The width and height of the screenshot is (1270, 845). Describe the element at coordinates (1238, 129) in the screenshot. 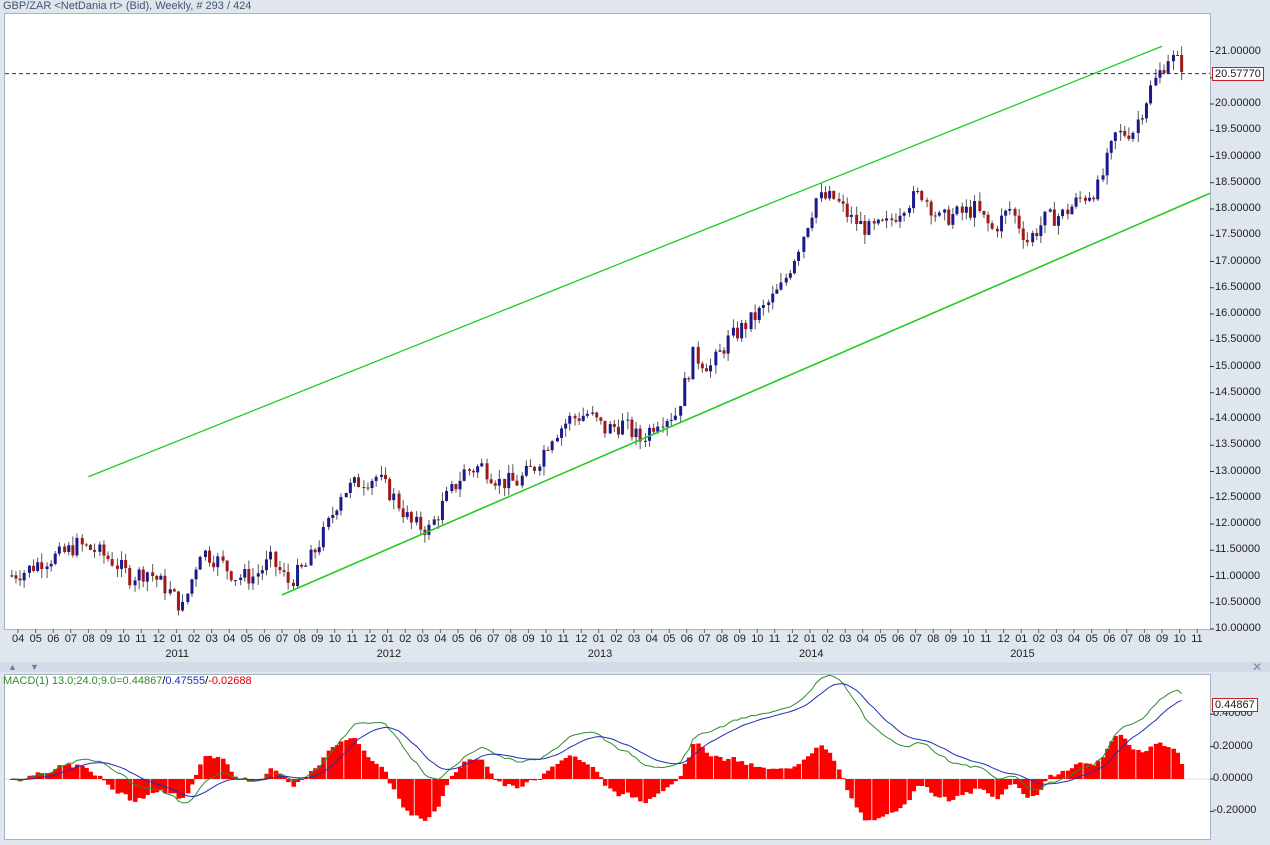

I see `price-tick-label: 19.50000` at that location.